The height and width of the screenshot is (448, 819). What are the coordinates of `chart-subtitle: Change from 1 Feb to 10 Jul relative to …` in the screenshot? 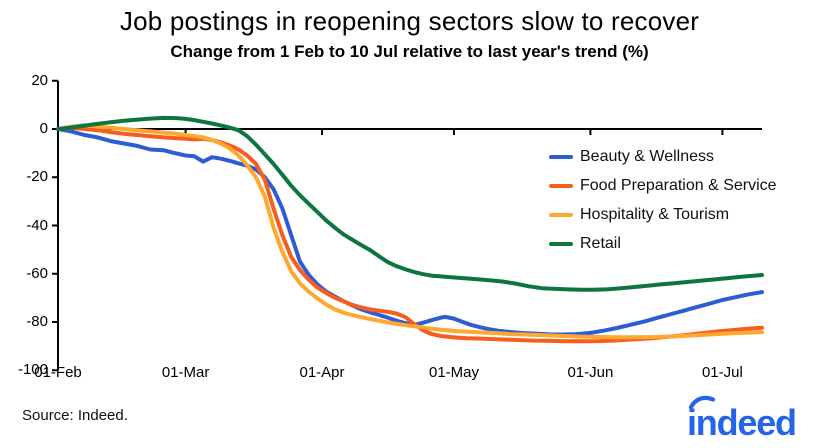 It's located at (409, 51).